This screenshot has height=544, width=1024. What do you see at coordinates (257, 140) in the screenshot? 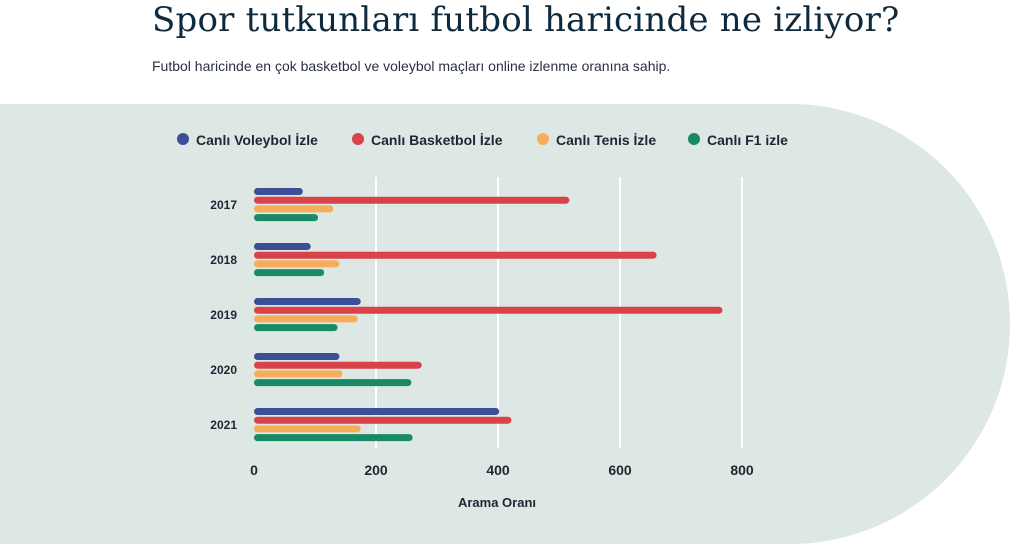
I see `legend-label: Canlı Voleybol İzle` at bounding box center [257, 140].